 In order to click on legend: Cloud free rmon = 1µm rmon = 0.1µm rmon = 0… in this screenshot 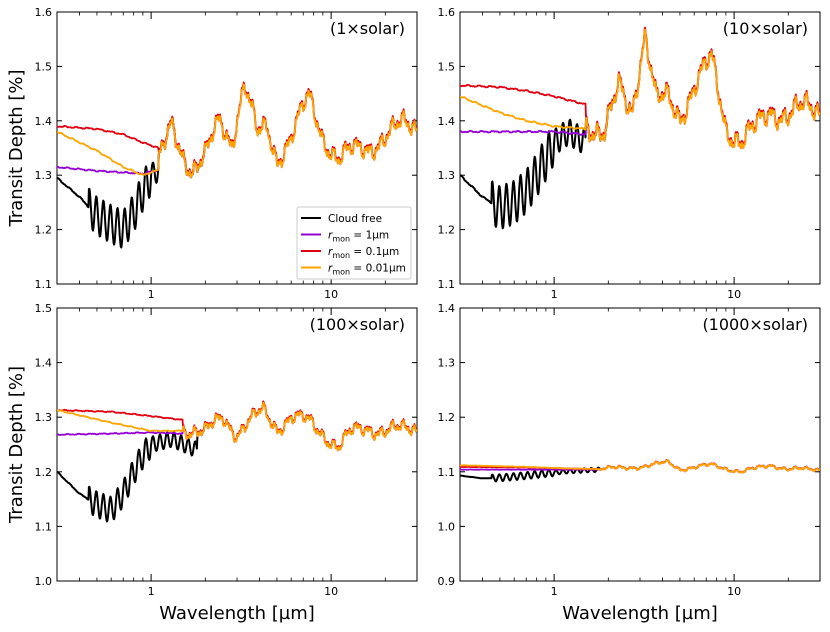, I will do `click(354, 243)`.